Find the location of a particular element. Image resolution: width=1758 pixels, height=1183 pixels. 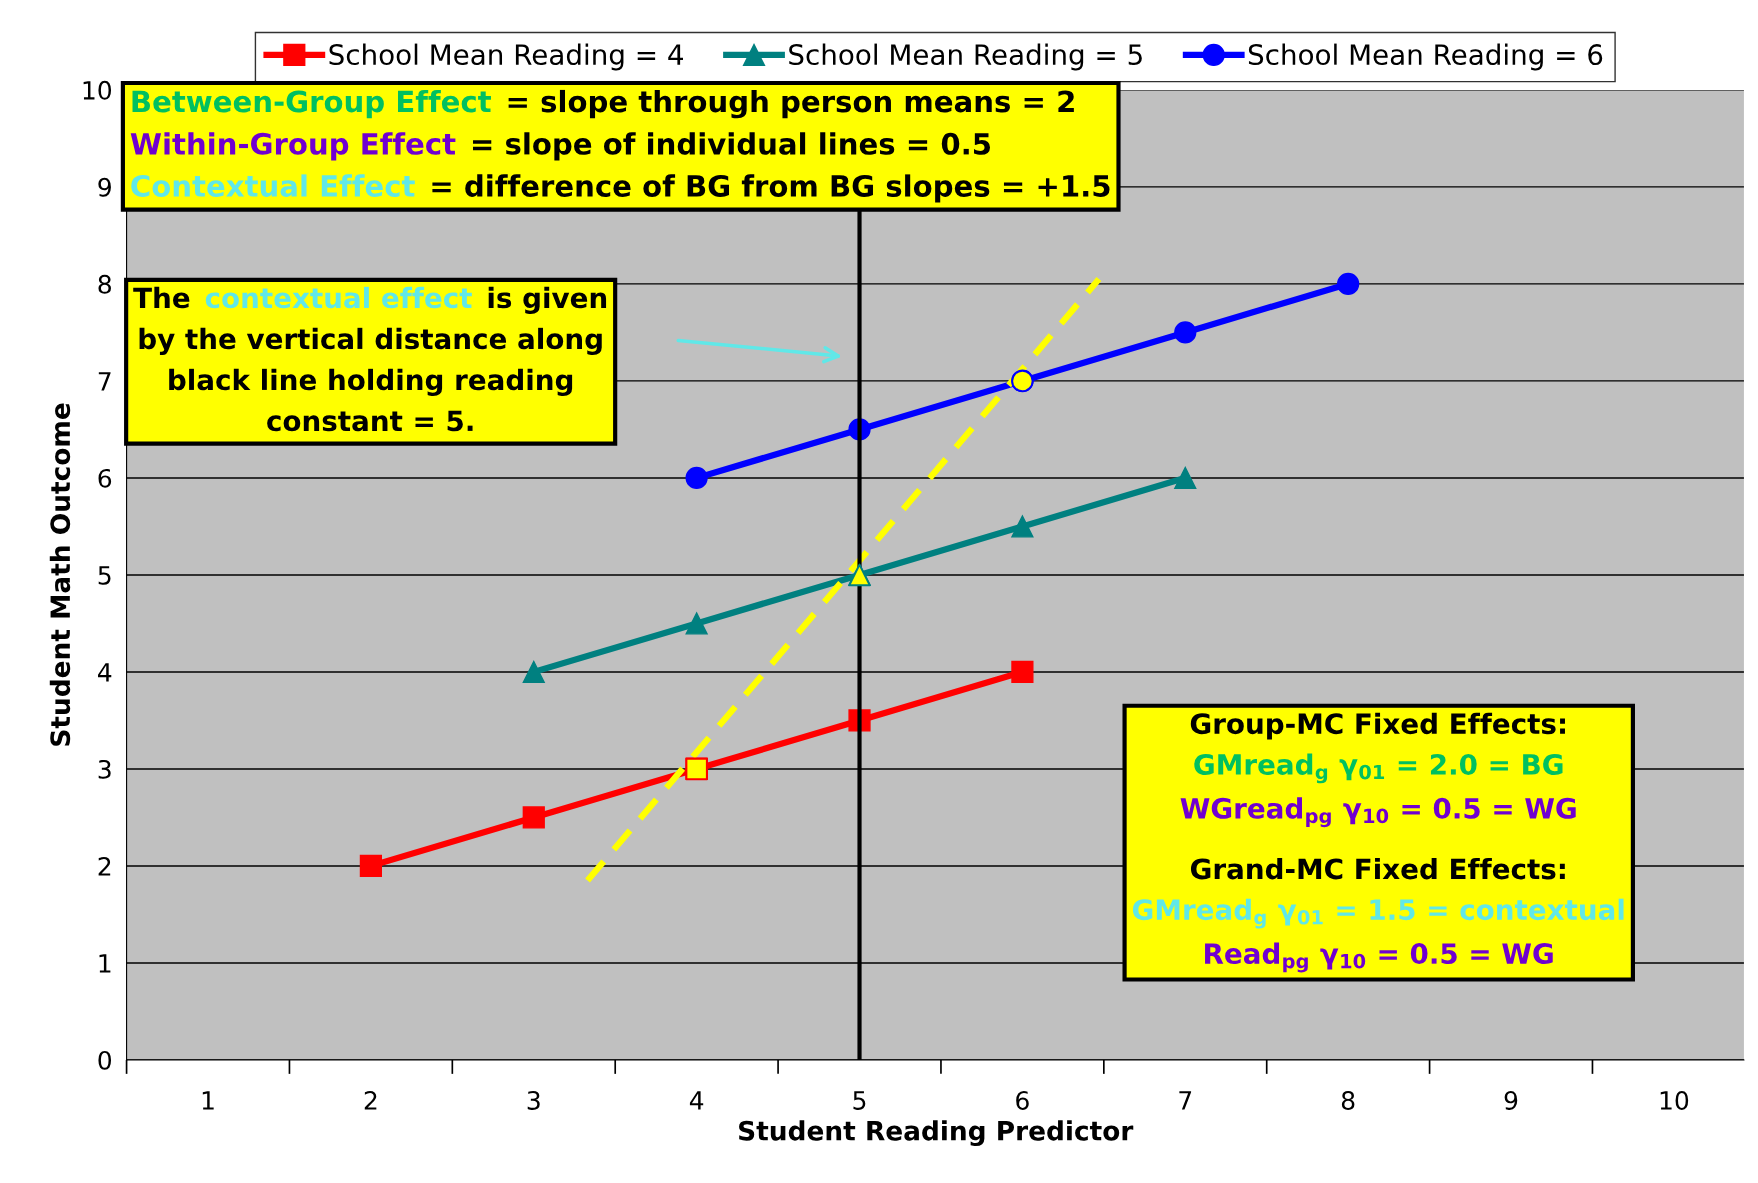

annotation: The is located at coordinates (161, 297).